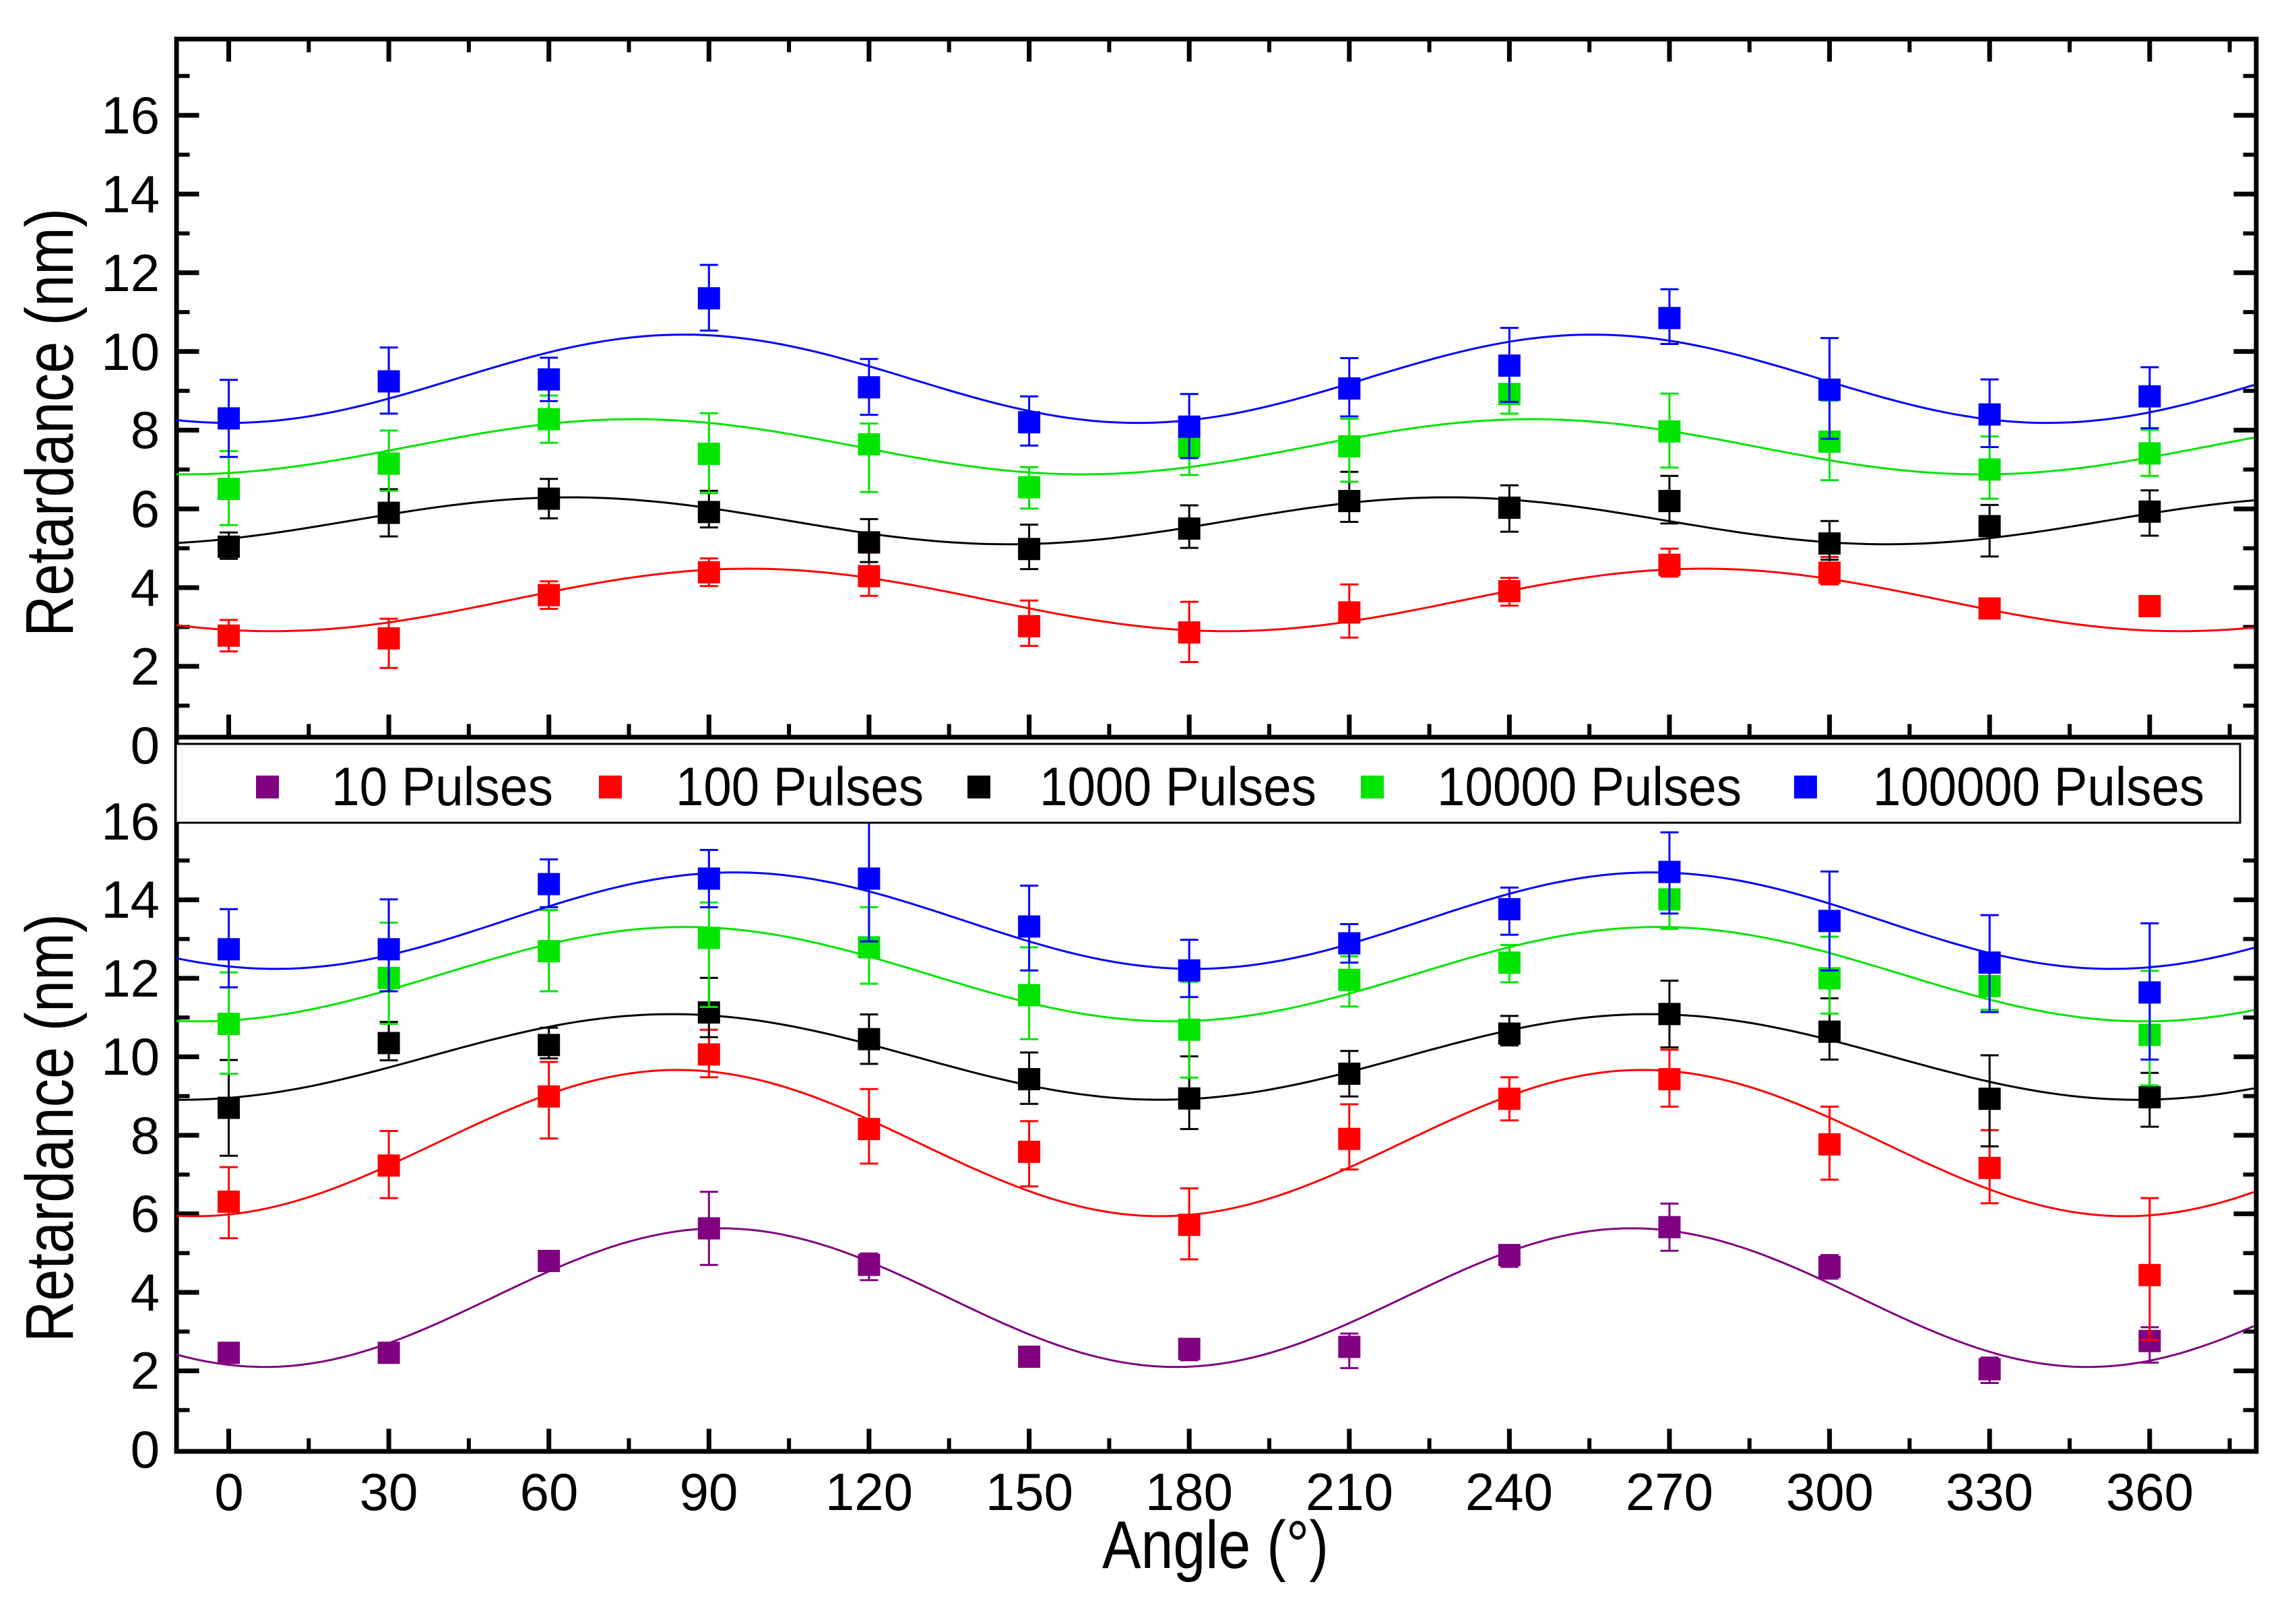 The width and height of the screenshot is (2296, 1603). I want to click on svg-text: 10000 Pulses, so click(1589, 787).